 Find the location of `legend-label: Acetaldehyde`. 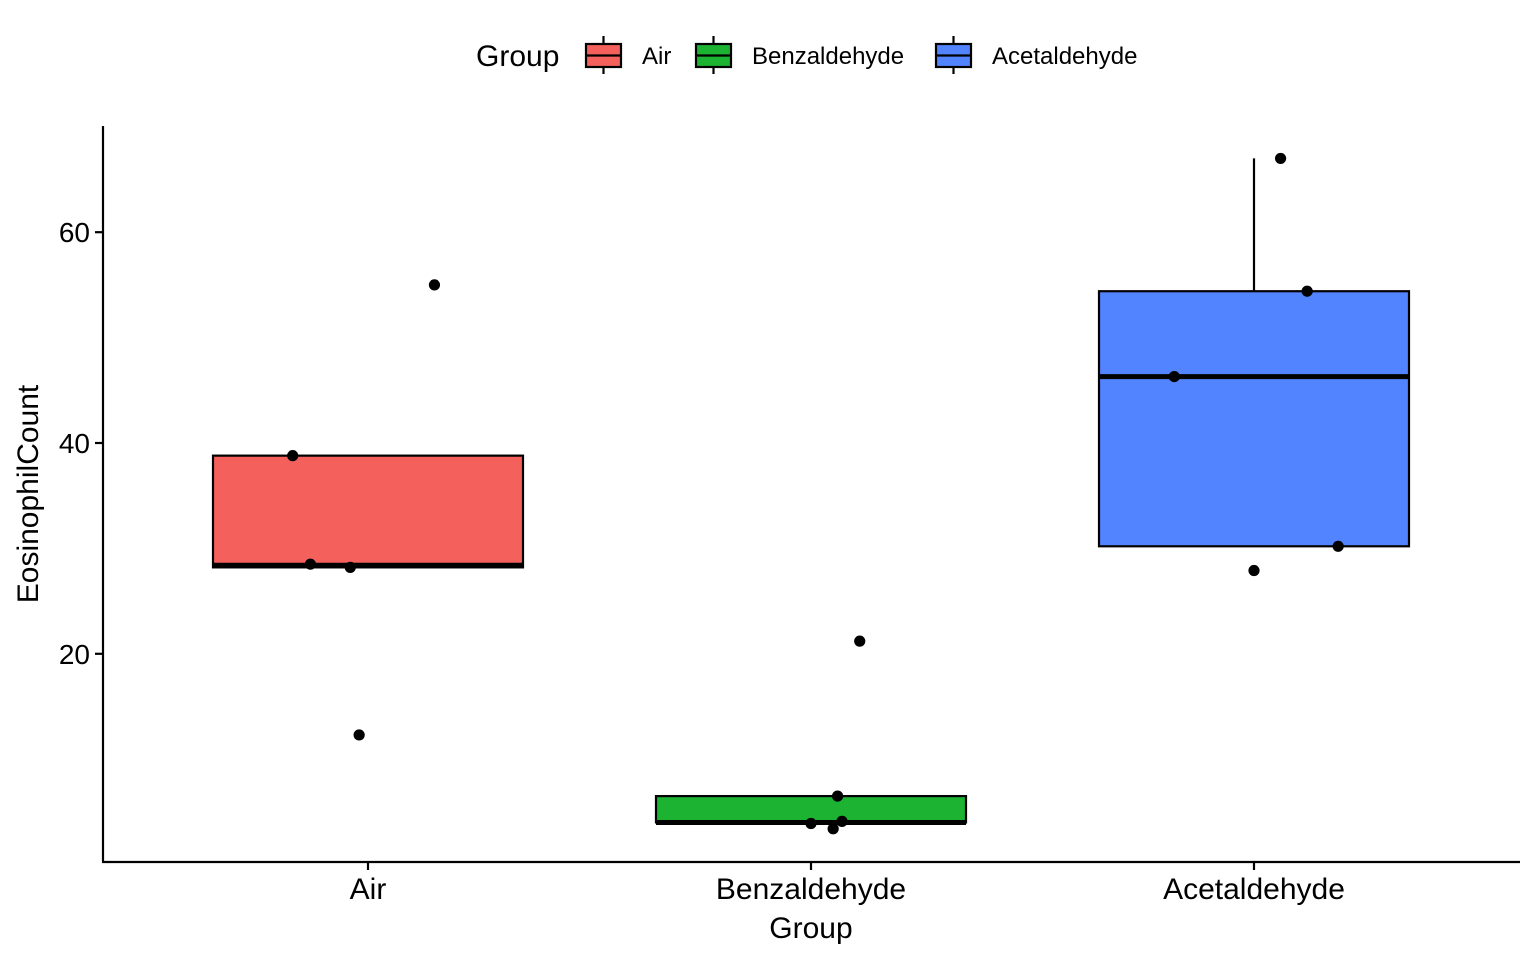

legend-label: Acetaldehyde is located at coordinates (1064, 56).